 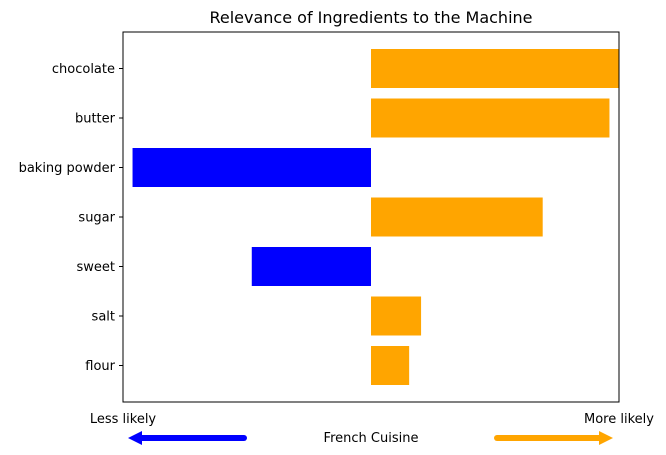 What do you see at coordinates (251, 167) in the screenshot?
I see `bar-baking-powder` at bounding box center [251, 167].